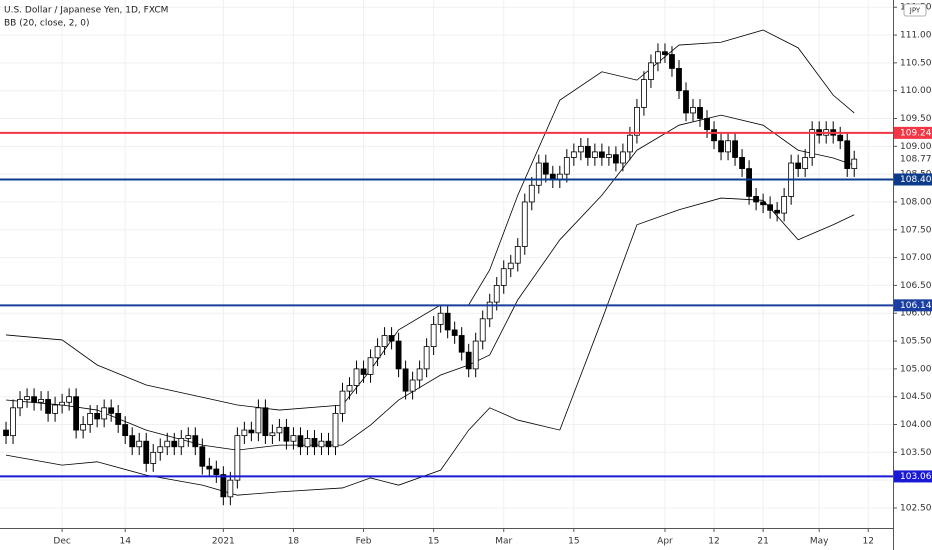 The height and width of the screenshot is (550, 932). Describe the element at coordinates (916, 119) in the screenshot. I see `y-tick-label: 109.500` at that location.